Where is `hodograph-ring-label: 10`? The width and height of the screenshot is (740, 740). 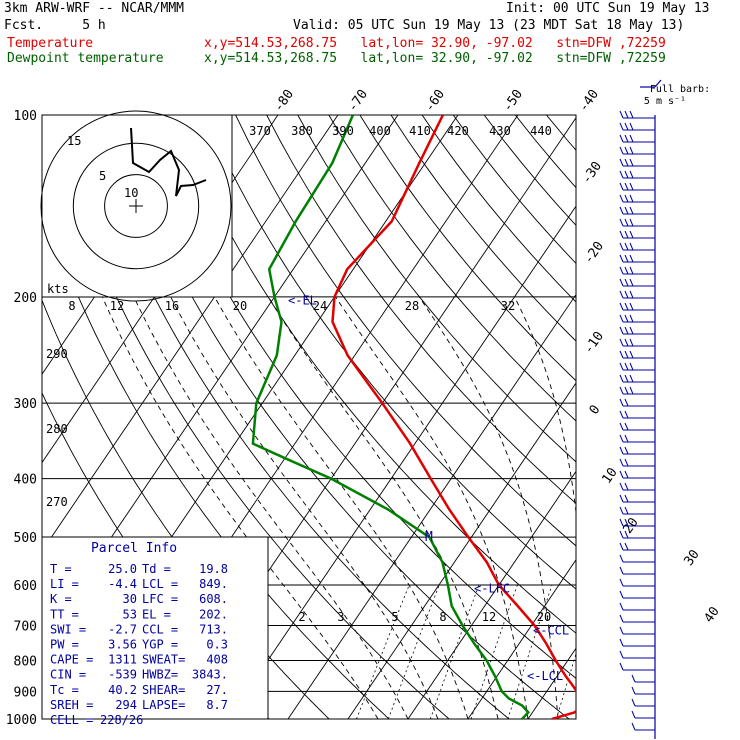 hodograph-ring-label: 10 is located at coordinates (131, 193).